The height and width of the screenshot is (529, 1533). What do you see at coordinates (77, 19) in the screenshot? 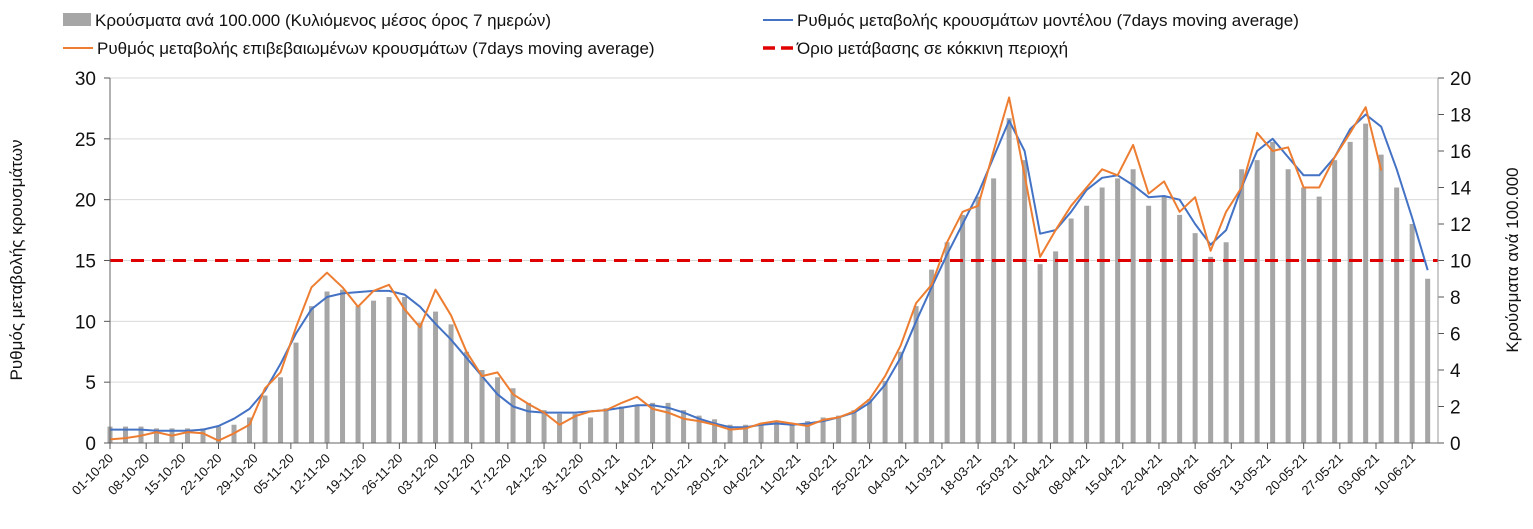
I see `legend-swatch-bar` at bounding box center [77, 19].